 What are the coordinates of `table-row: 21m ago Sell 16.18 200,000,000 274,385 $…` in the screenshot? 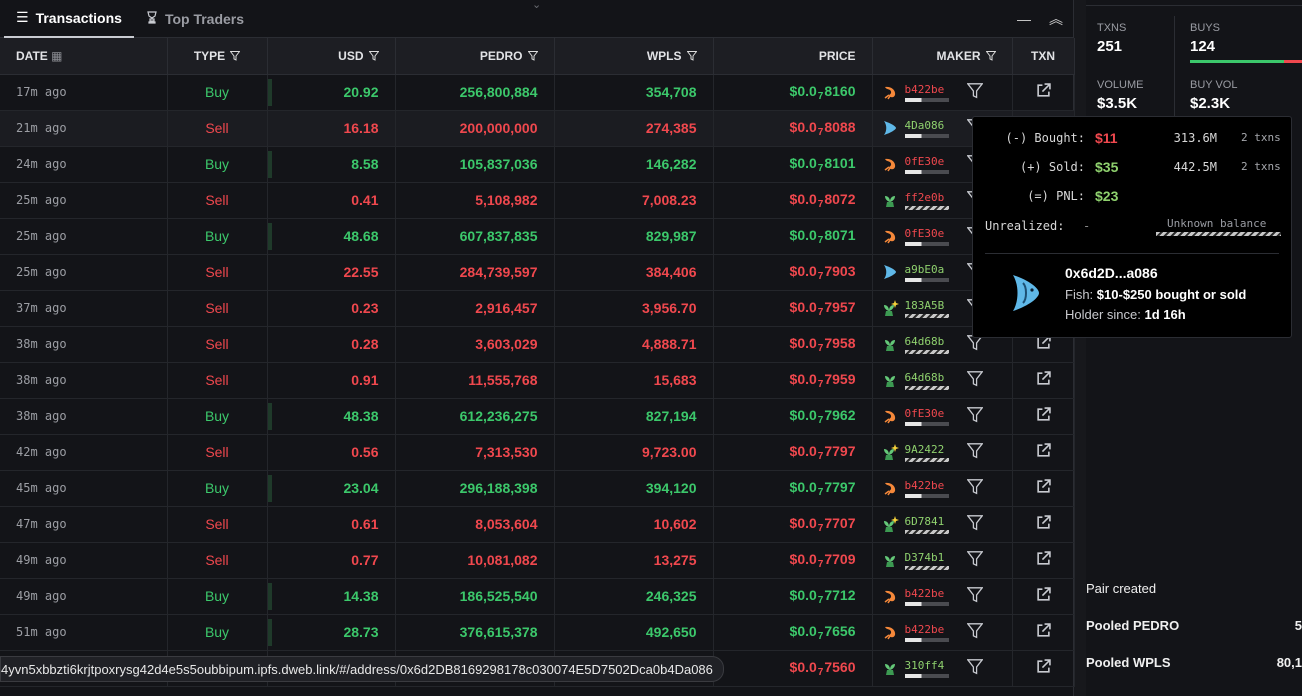 It's located at (537, 128).